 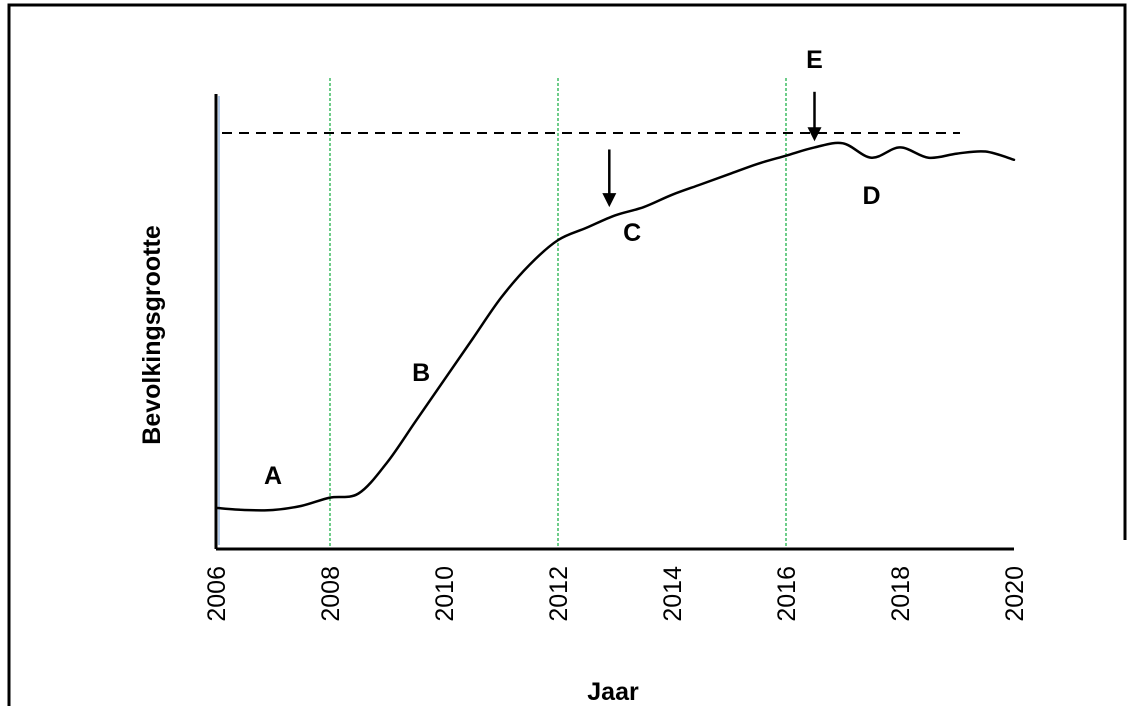 I want to click on segment-label-c: C, so click(x=632, y=233).